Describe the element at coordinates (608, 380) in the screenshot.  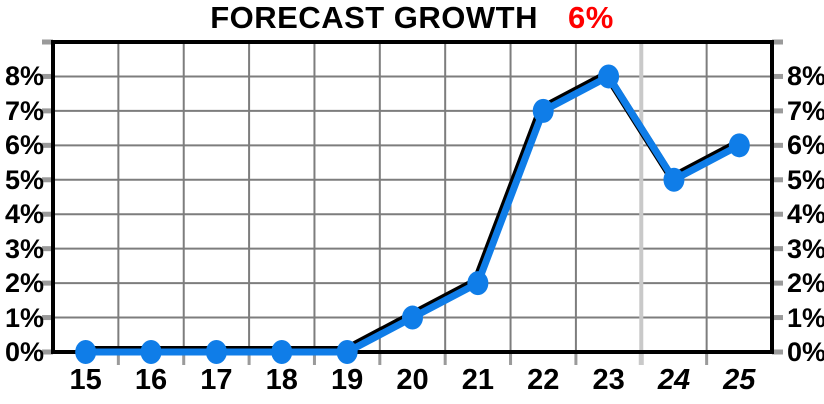
I see `x-axis-label: 23` at that location.